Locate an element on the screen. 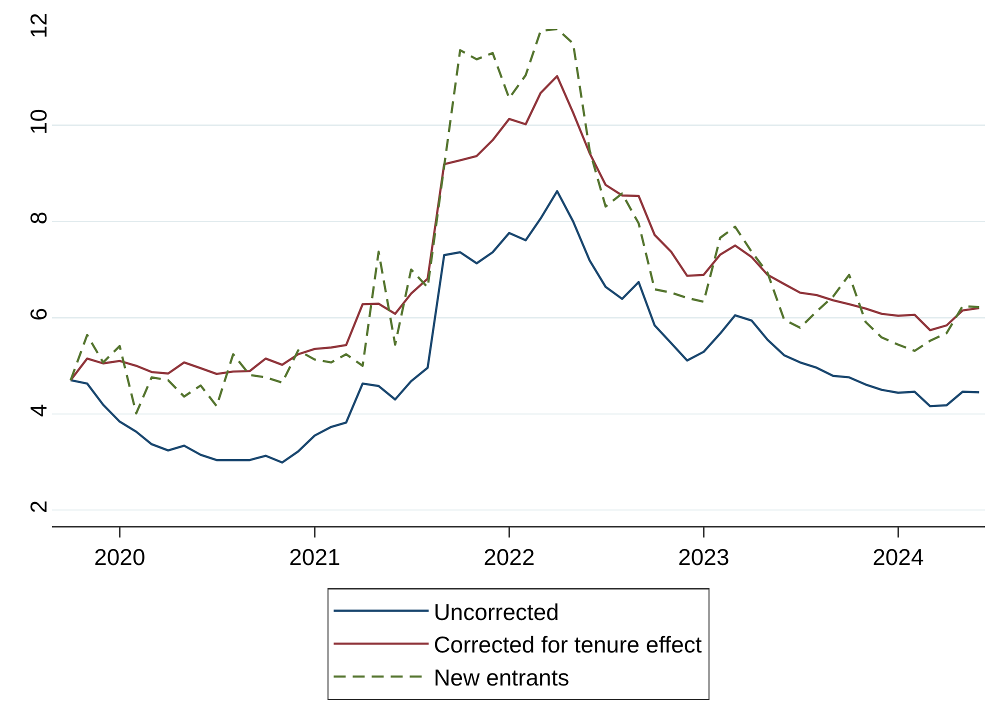 The image size is (987, 709). y-tick-label: 8 is located at coordinates (38, 218).